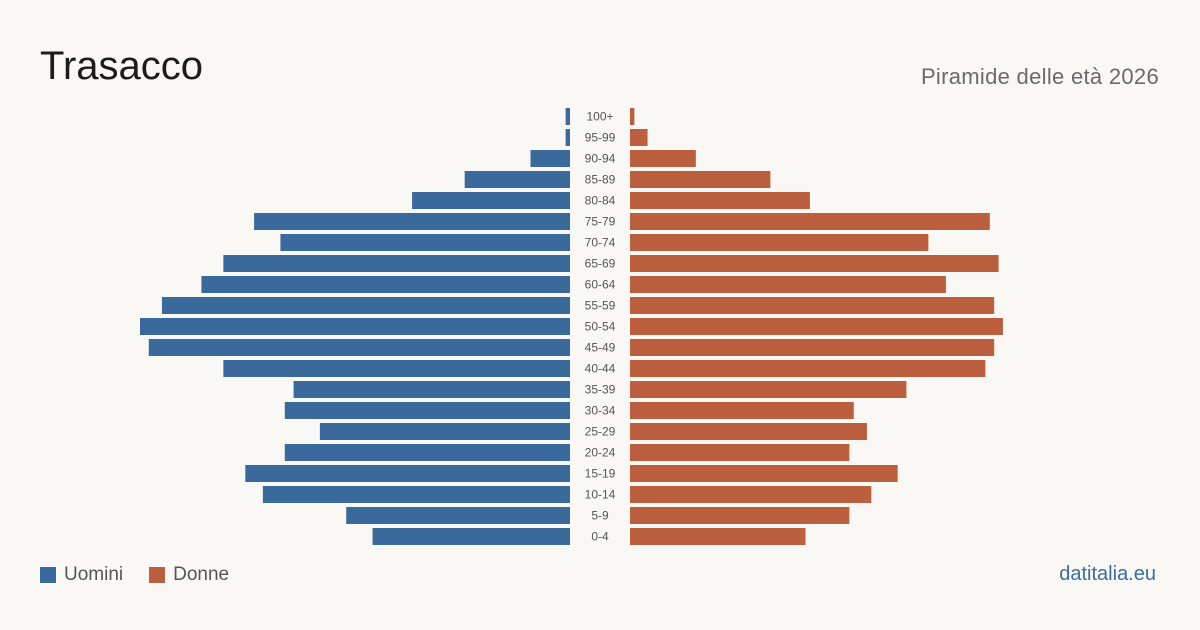 The image size is (1200, 630). What do you see at coordinates (201, 574) in the screenshot?
I see `legend-label-women: Donne` at bounding box center [201, 574].